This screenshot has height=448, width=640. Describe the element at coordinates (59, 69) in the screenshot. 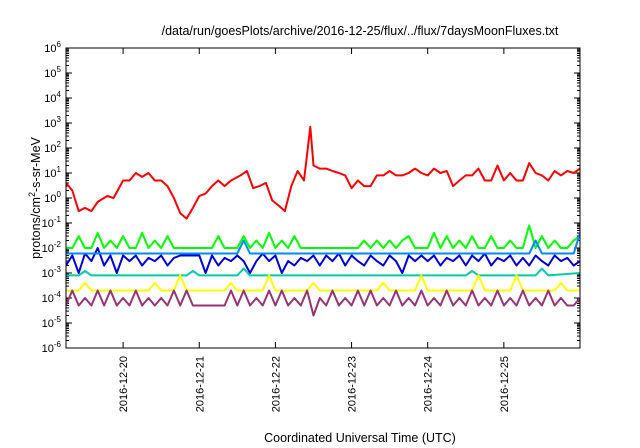

I see `y-tick-exponent: 5` at that location.